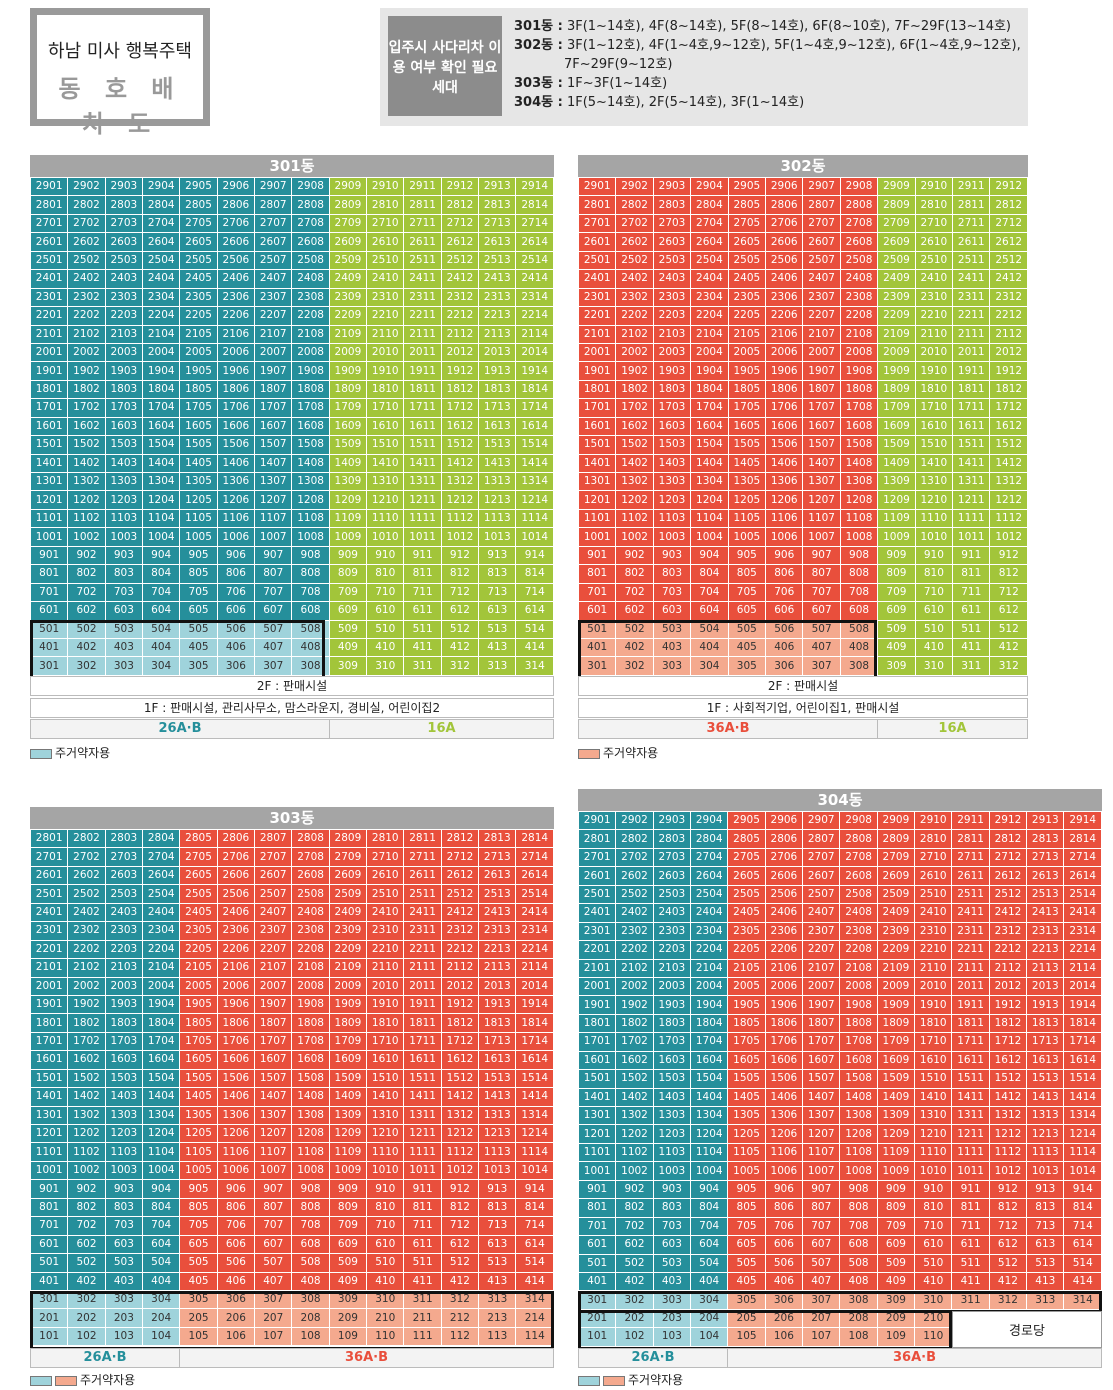  I want to click on unit-cell: 1910, so click(385, 371).